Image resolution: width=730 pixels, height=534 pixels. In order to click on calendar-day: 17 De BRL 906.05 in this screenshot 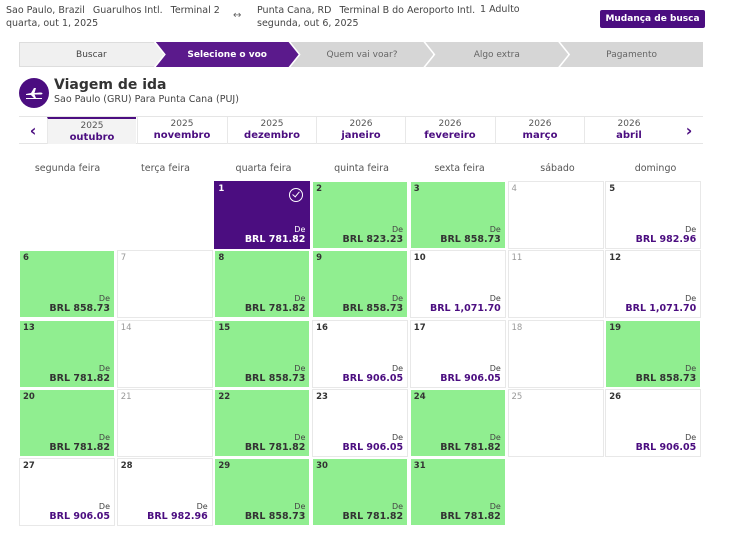, I will do `click(457, 353)`.